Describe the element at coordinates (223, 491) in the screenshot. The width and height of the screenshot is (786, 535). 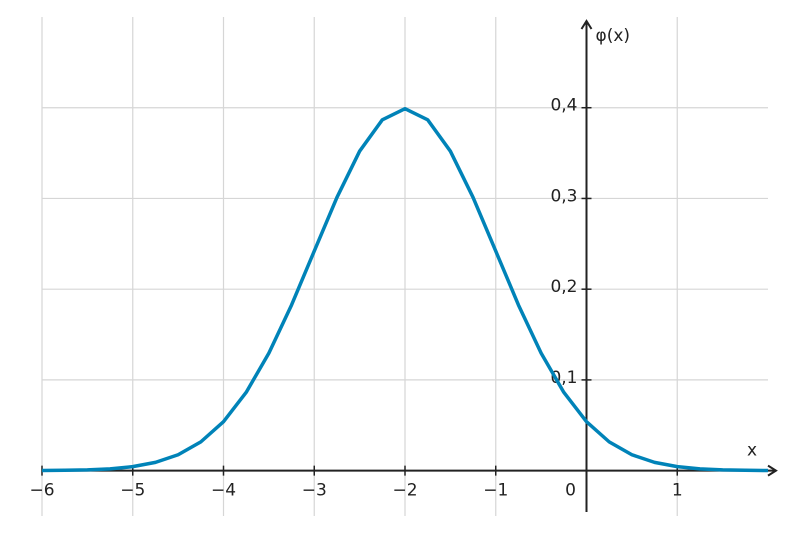
I see `x-tick-label: −4` at that location.